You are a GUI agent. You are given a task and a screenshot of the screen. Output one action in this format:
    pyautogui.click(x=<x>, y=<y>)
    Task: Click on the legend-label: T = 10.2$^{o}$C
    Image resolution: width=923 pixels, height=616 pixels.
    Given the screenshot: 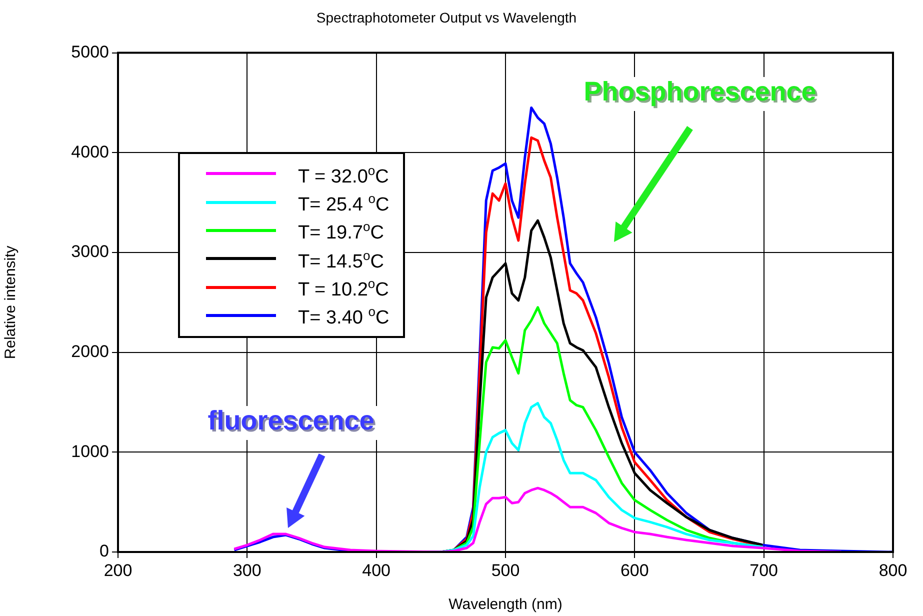 What is the action you would take?
    pyautogui.click(x=343, y=288)
    